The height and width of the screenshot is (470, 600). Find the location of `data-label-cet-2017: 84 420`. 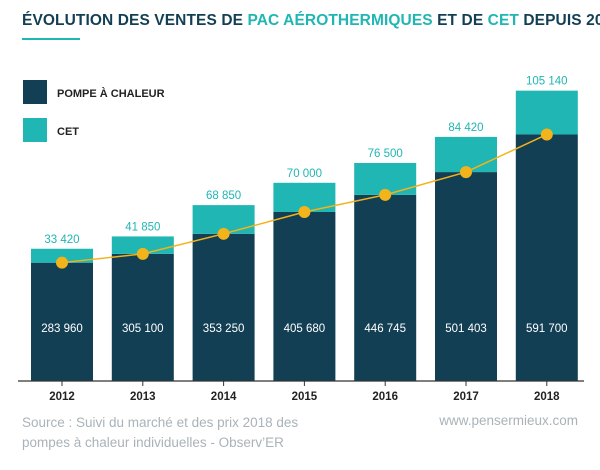

data-label-cet-2017: 84 420 is located at coordinates (465, 128).